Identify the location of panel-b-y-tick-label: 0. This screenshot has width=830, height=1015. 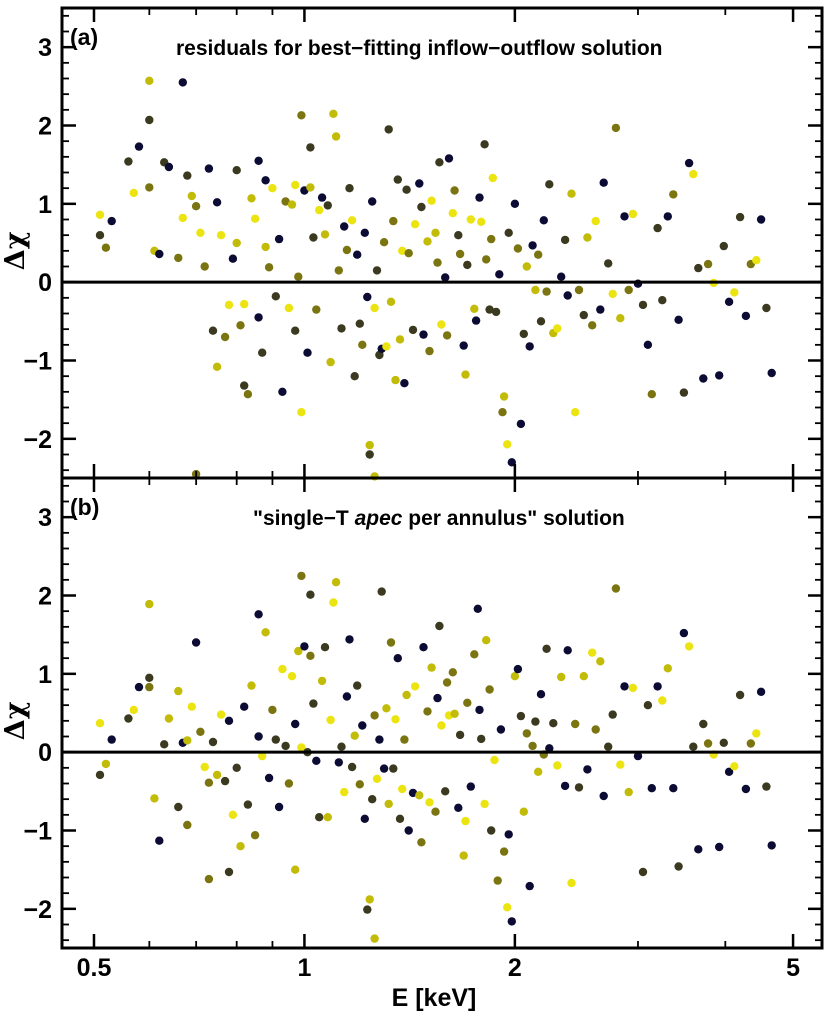
(45, 753).